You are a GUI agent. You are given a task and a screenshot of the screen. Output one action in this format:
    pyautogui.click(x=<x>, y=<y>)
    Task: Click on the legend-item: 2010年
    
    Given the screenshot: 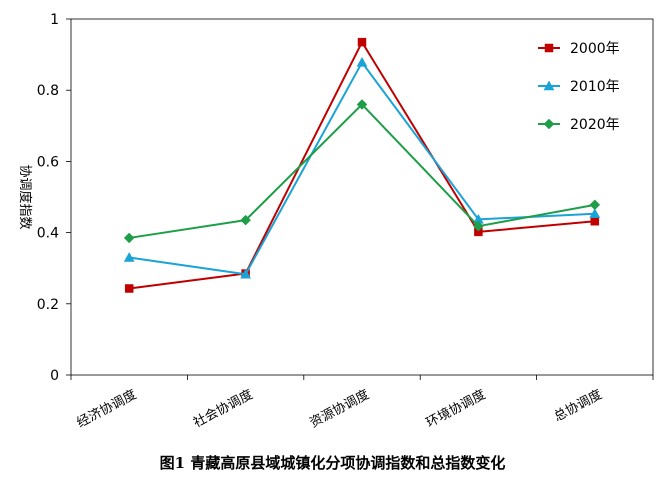 What is the action you would take?
    pyautogui.click(x=579, y=87)
    